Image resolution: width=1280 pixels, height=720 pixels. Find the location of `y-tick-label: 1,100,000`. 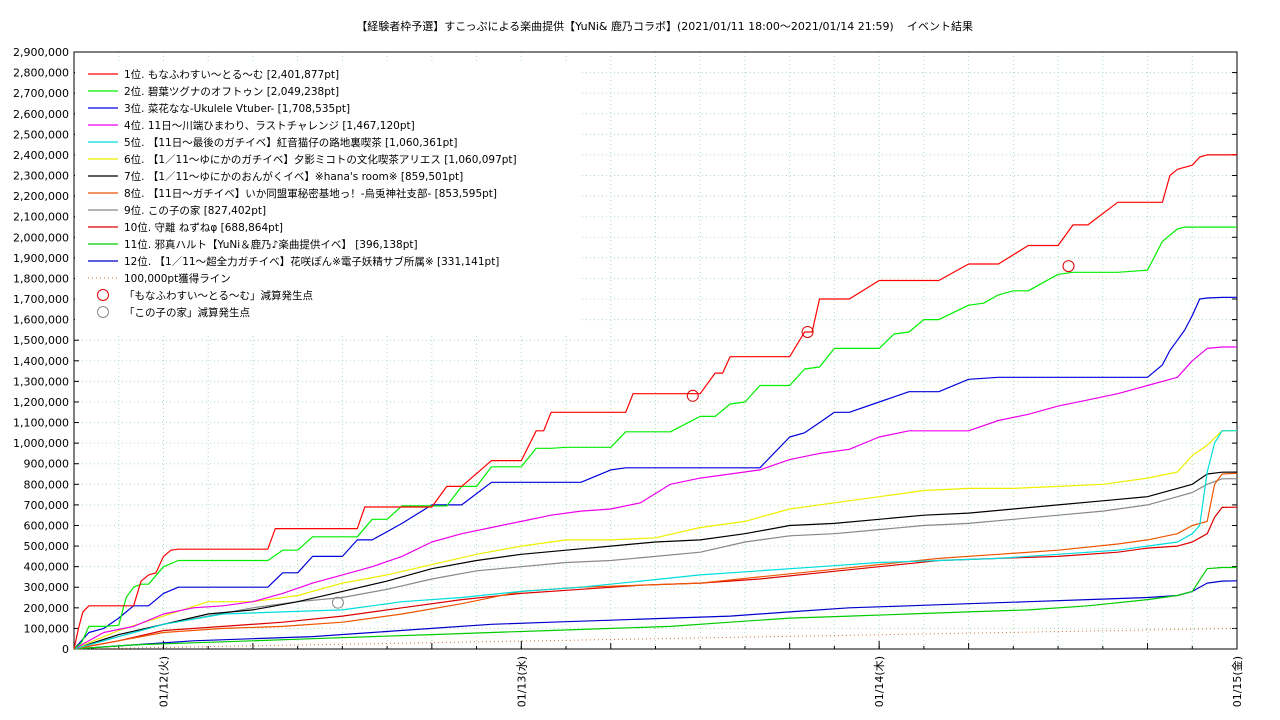

y-tick-label: 1,100,000 is located at coordinates (41, 423).